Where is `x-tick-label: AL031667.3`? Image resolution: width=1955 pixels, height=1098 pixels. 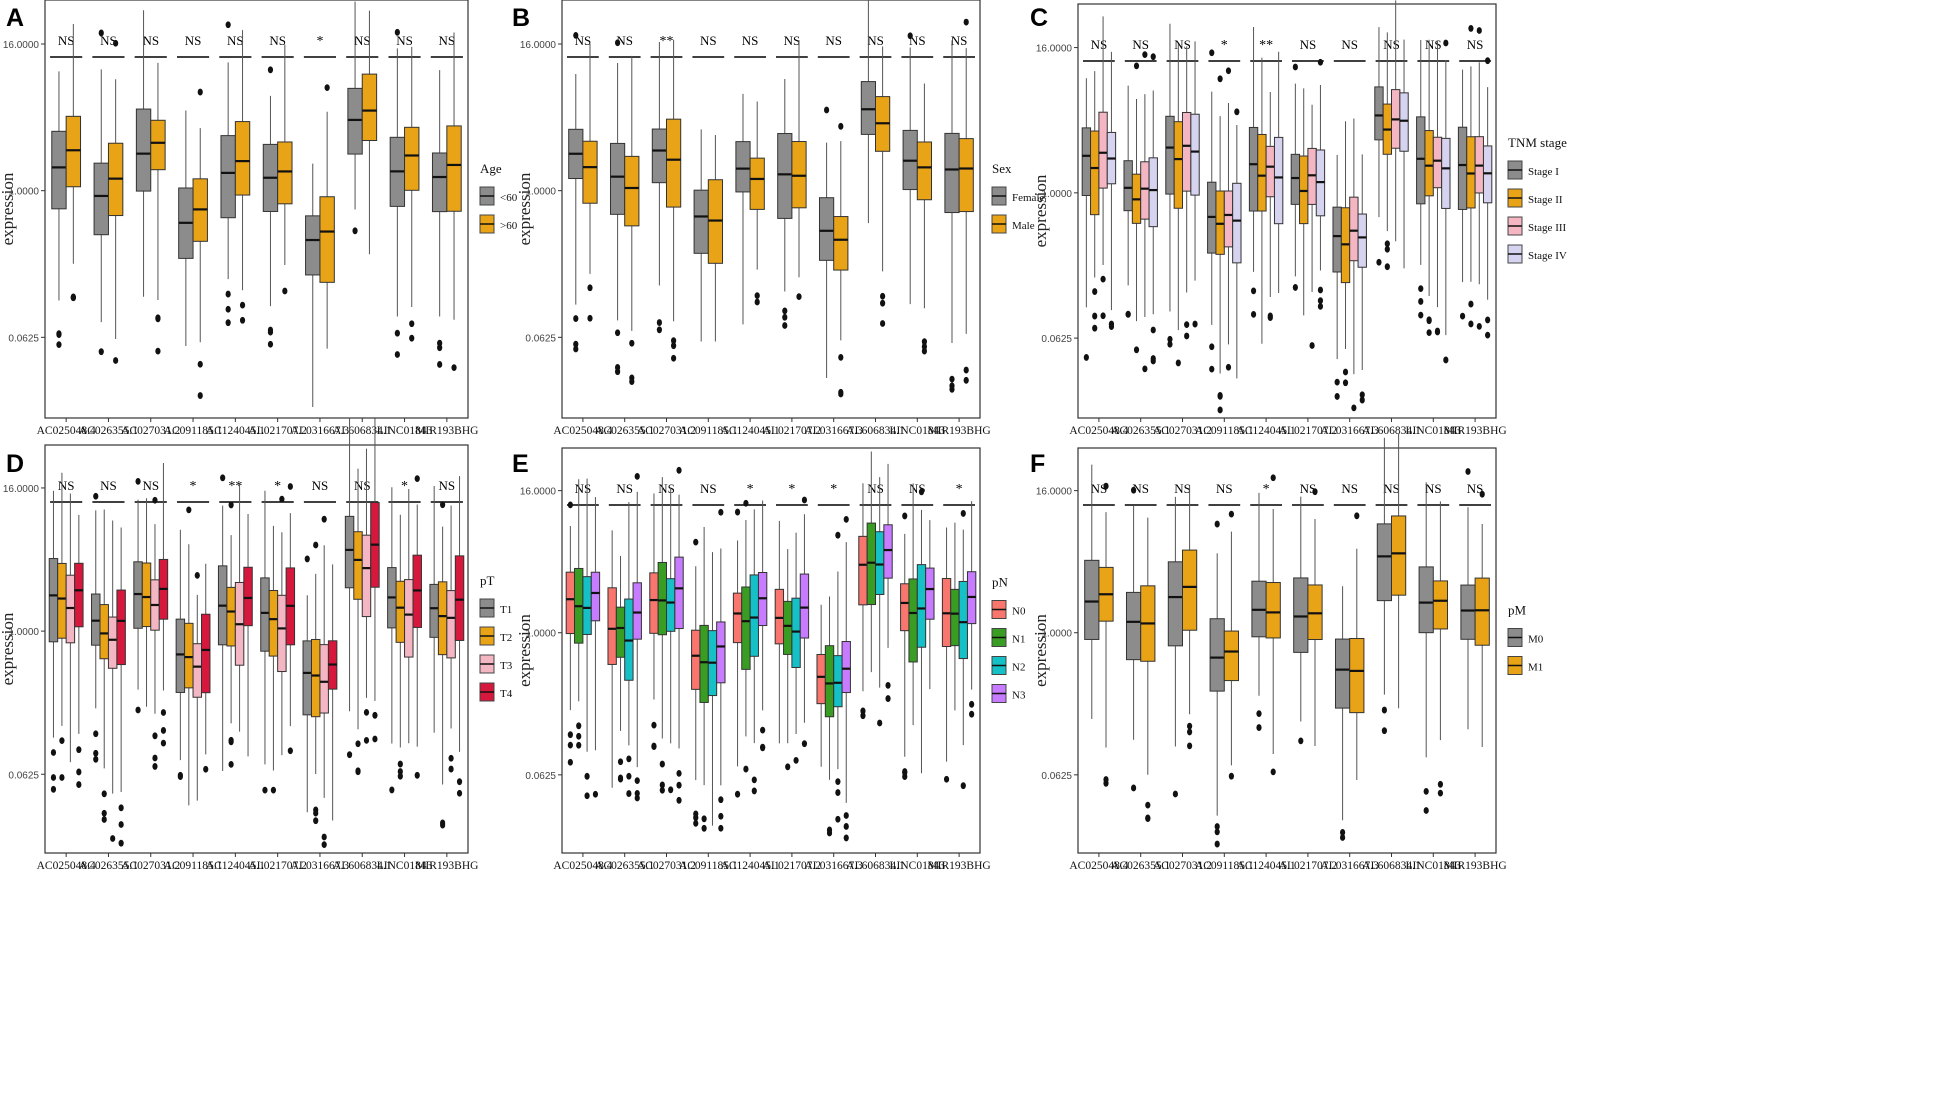
x-tick-label: AL031667.3 is located at coordinates (1349, 866).